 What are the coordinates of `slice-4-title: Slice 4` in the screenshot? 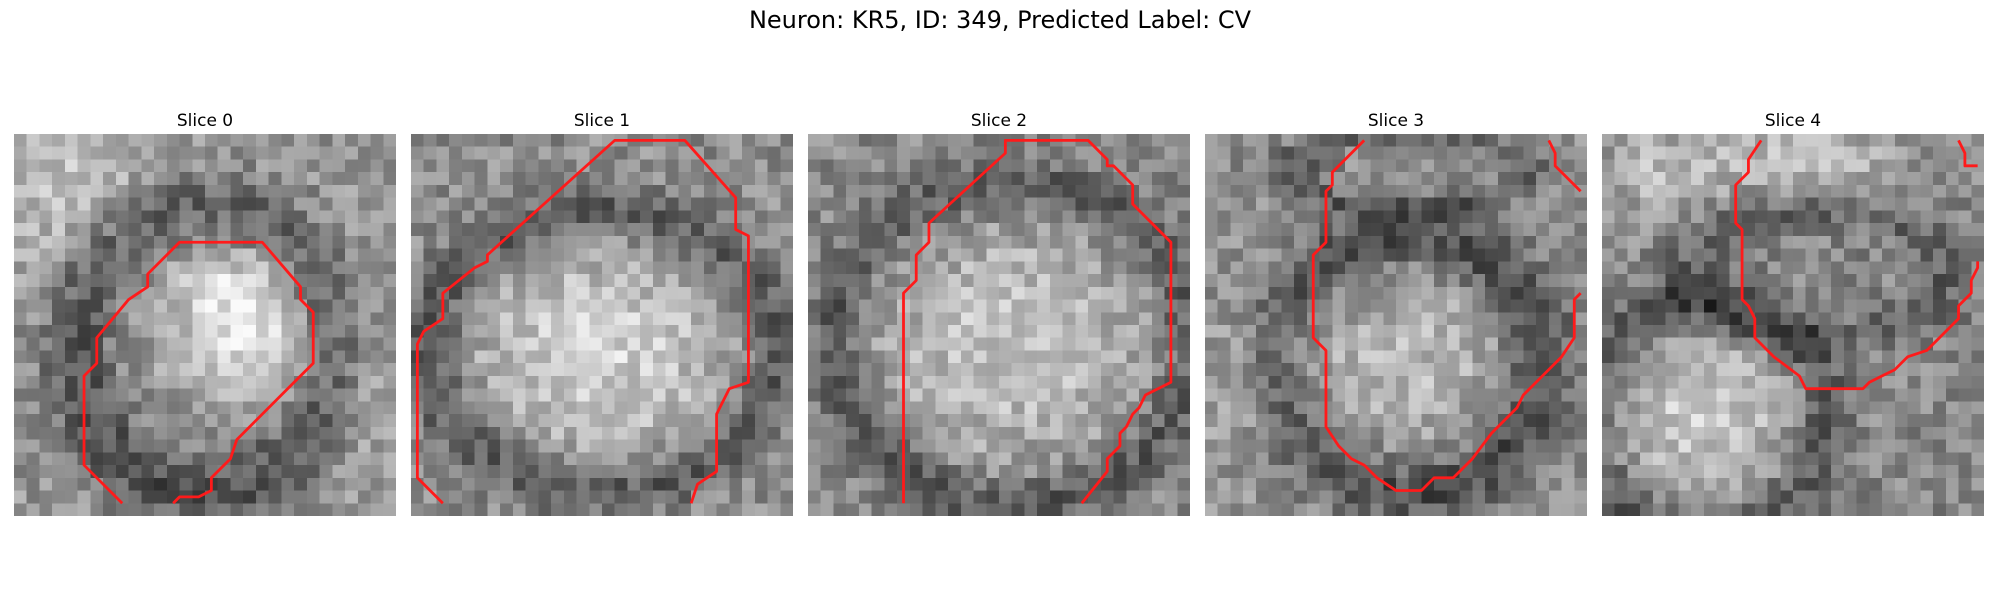 It's located at (1793, 121).